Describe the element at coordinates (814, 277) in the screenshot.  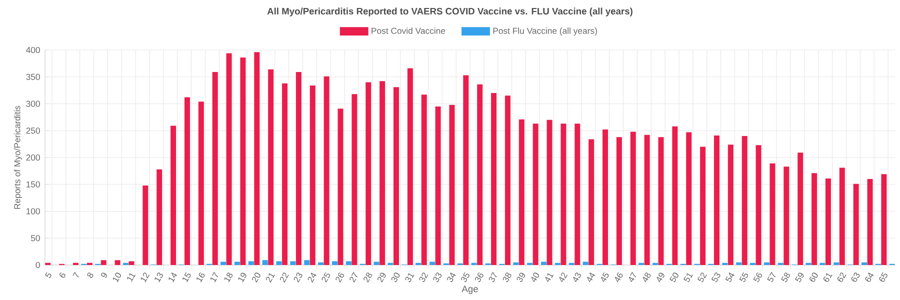
I see `x-tick-label: 60` at that location.